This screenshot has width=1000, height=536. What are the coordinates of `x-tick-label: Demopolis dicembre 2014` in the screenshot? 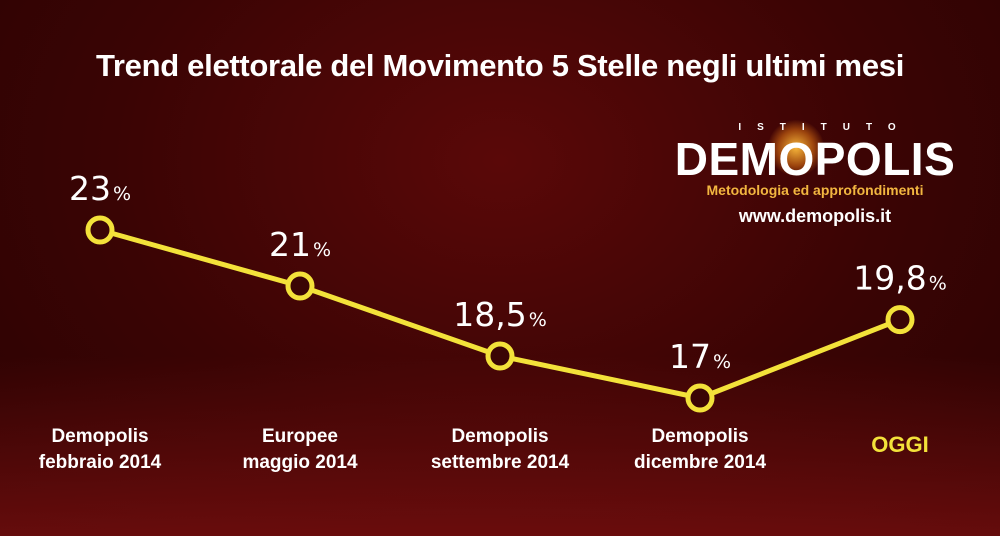 It's located at (700, 450).